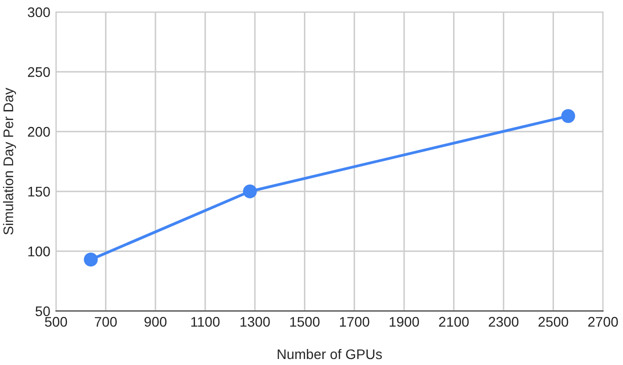 The width and height of the screenshot is (623, 365). I want to click on y-axis-title: Simulation Day Per Day, so click(9, 161).